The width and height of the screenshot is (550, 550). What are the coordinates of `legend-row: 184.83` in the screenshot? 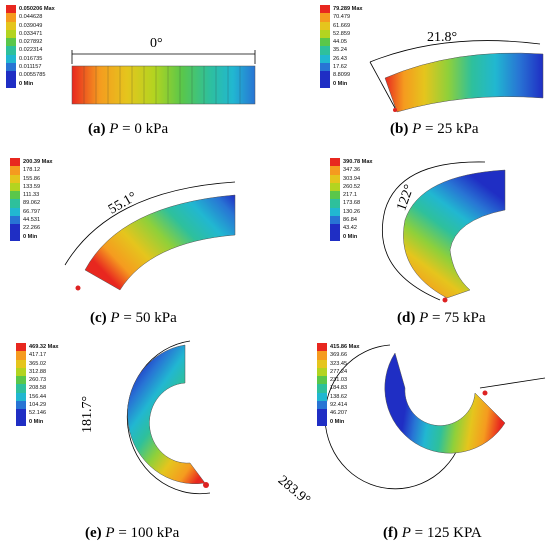 It's located at (338, 388).